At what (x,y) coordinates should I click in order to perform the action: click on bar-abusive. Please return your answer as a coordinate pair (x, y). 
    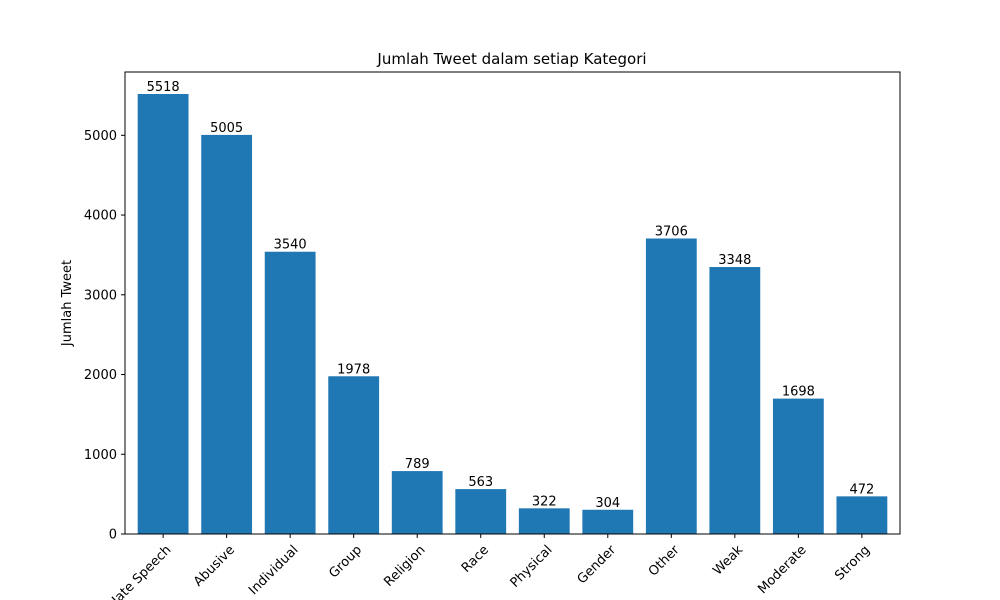
    Looking at the image, I should click on (227, 334).